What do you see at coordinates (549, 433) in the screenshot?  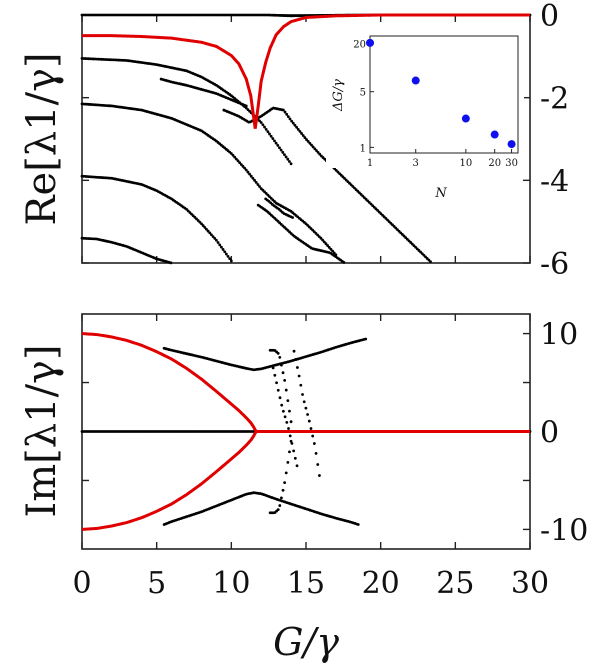 I see `im-ytick-label: 0` at bounding box center [549, 433].